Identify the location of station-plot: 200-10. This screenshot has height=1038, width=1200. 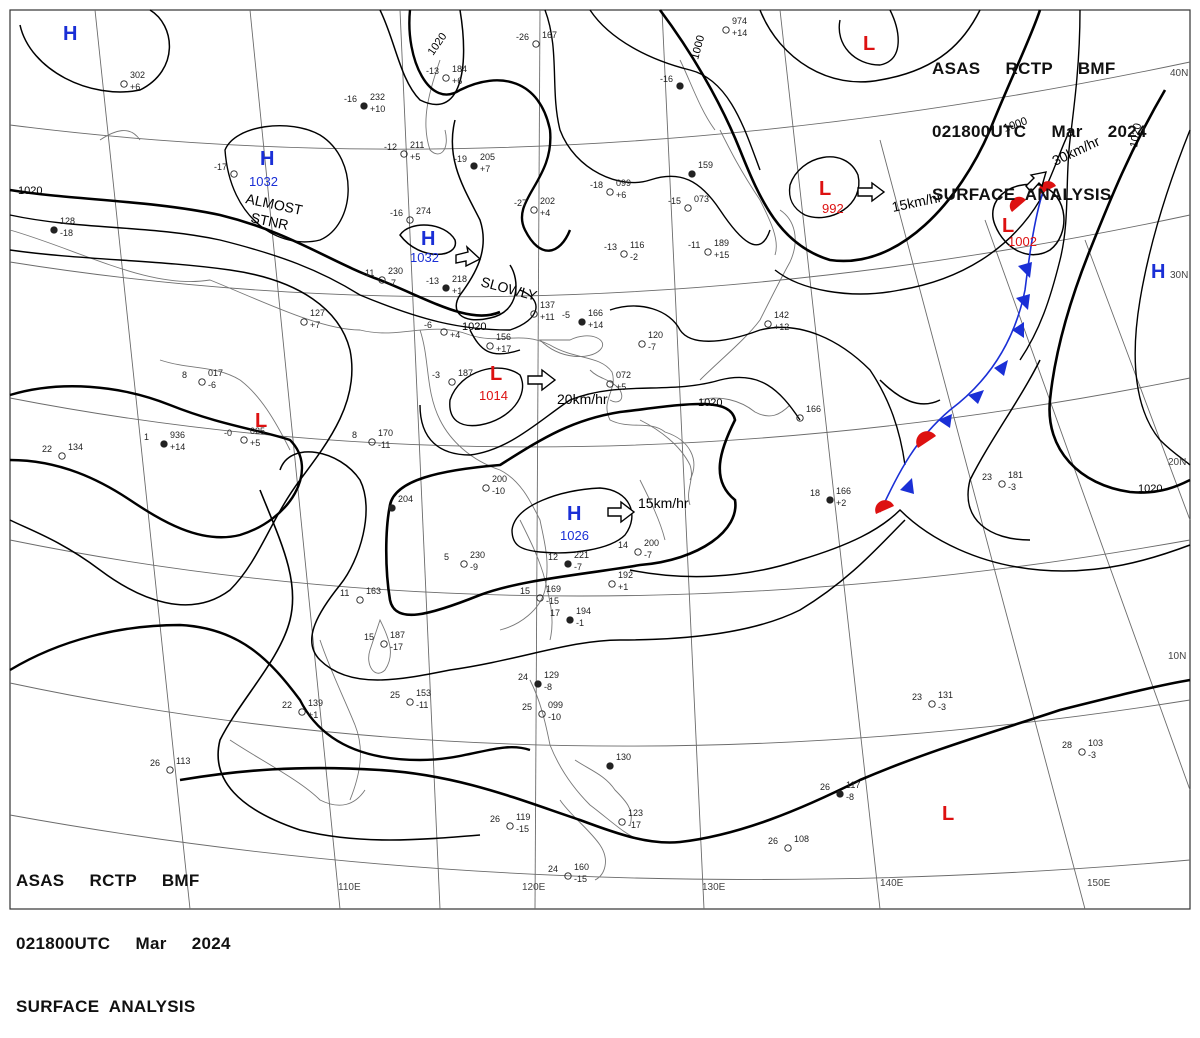
(494, 485).